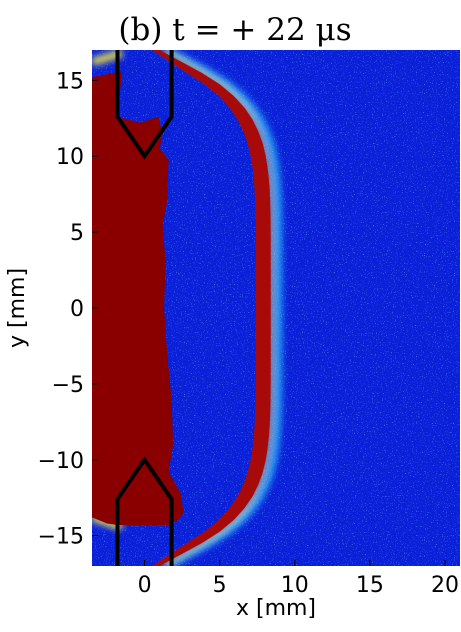  What do you see at coordinates (138, 298) in the screenshot?
I see `plasma-region` at bounding box center [138, 298].